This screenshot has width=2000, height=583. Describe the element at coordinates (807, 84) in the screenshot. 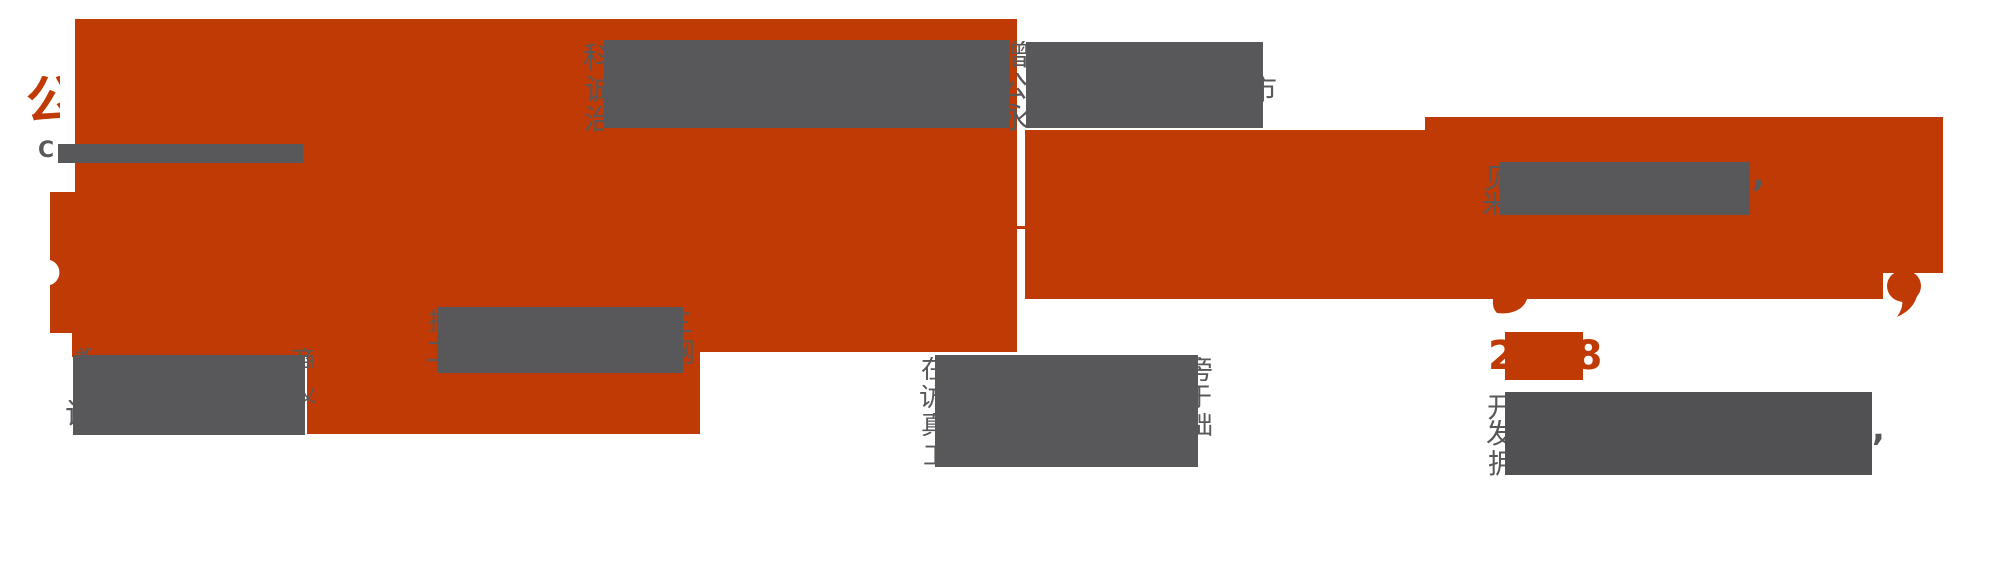

I see `hero-redaction-left` at that location.